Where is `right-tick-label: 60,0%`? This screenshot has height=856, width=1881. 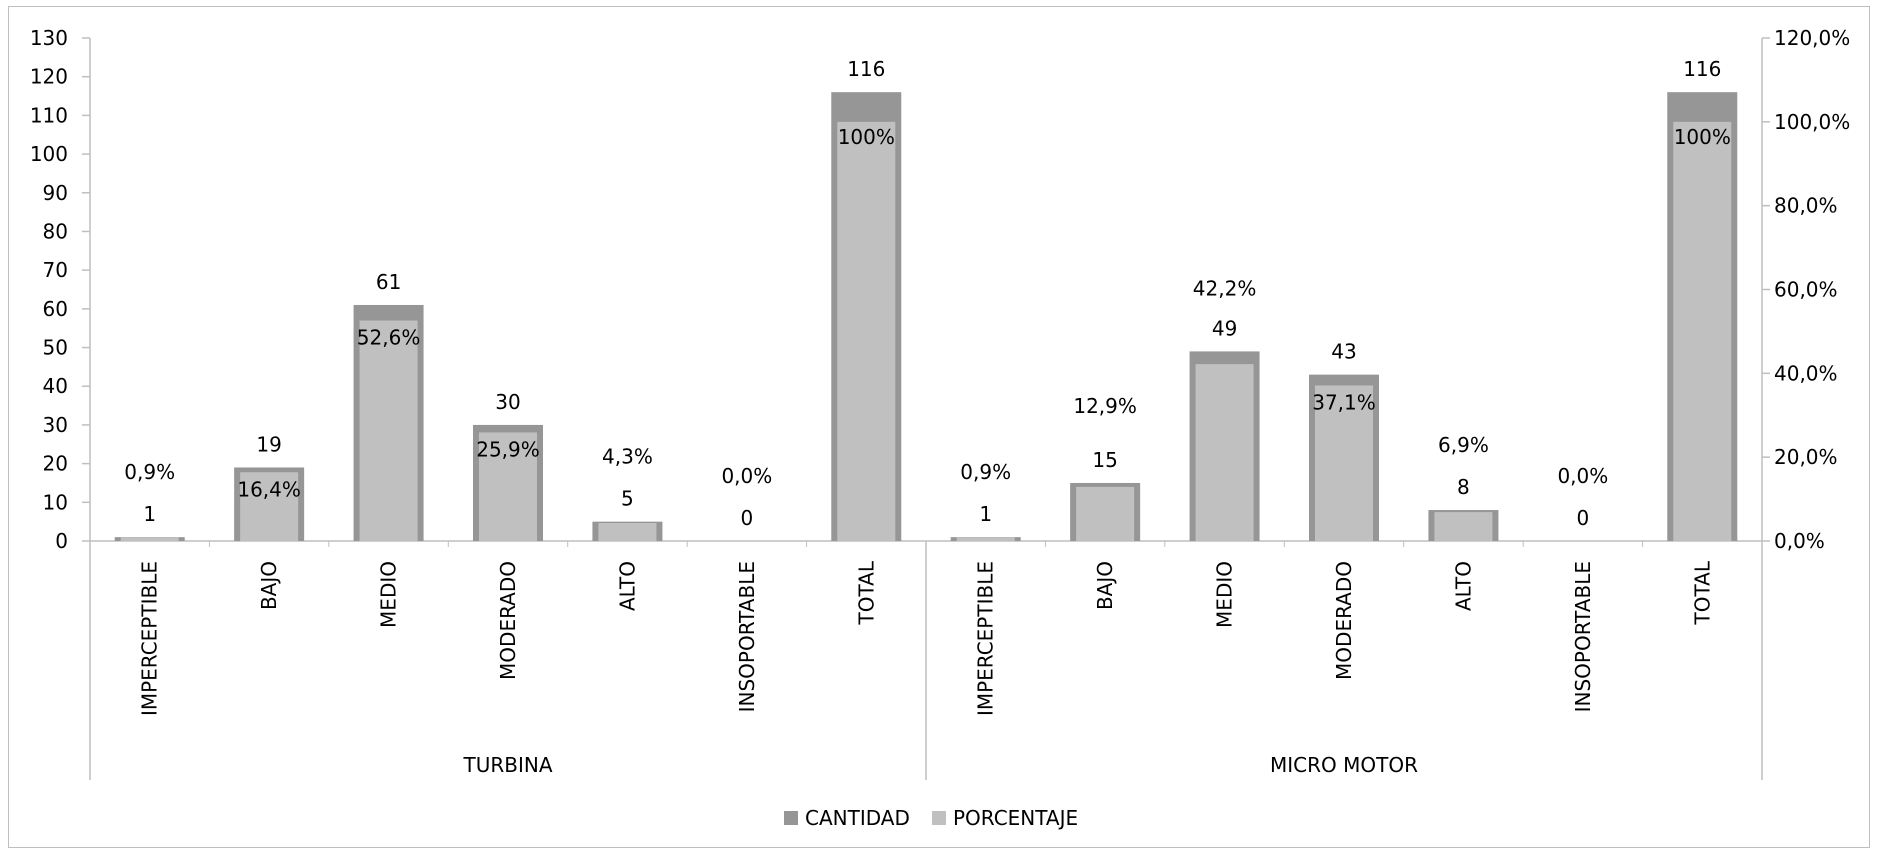
right-tick-label: 60,0% is located at coordinates (1806, 290).